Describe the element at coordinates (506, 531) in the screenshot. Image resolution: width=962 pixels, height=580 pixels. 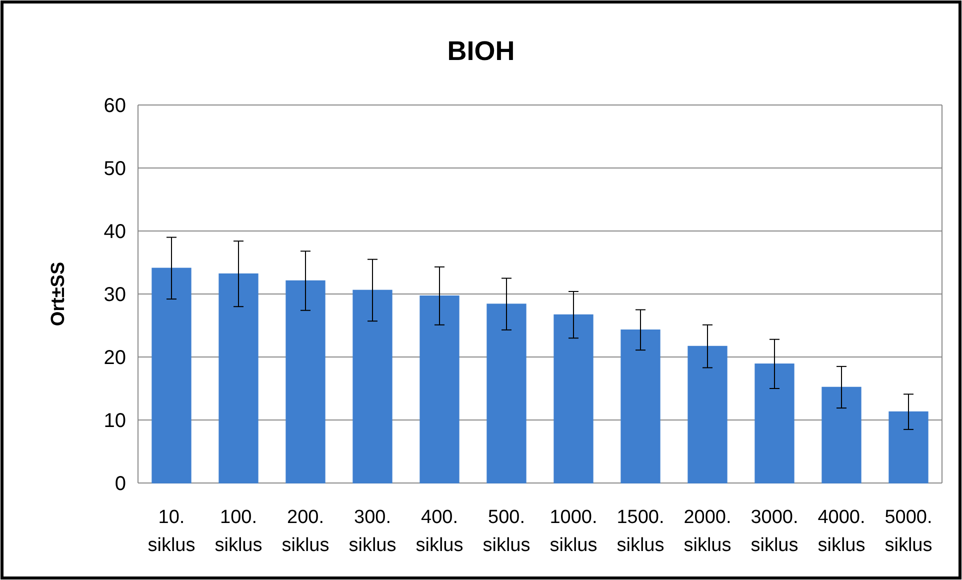
I see `x-tick-label: 500. siklus` at that location.